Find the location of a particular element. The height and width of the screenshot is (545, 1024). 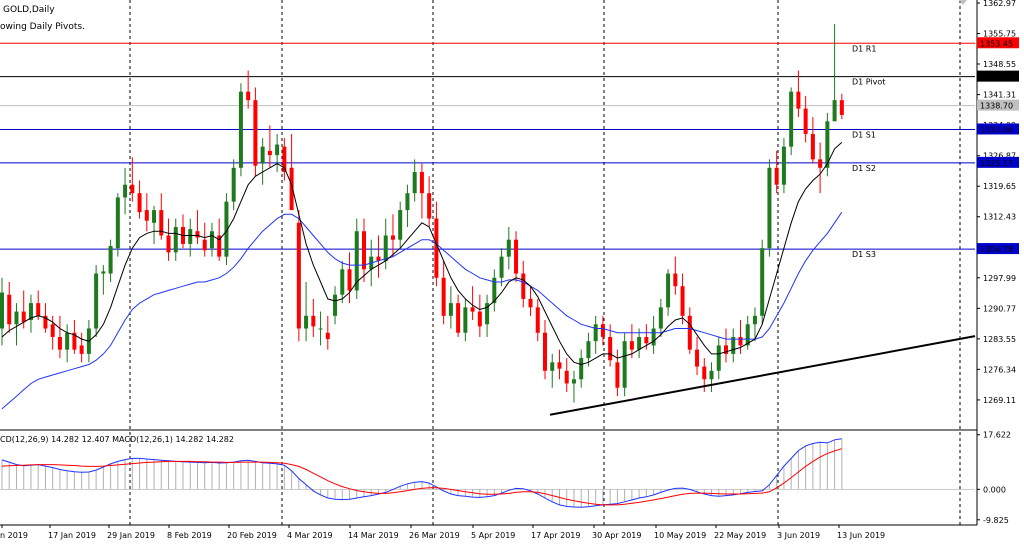

support-trendline is located at coordinates (762, 375).